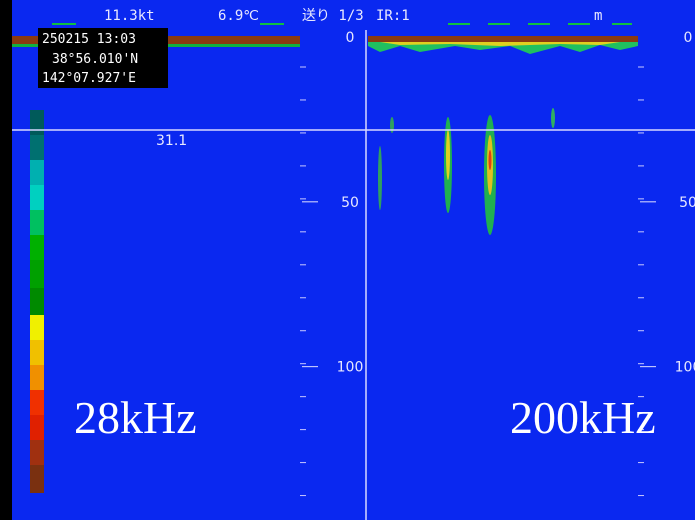 The image size is (695, 520). I want to click on marker-depth: 31.1, so click(171, 141).